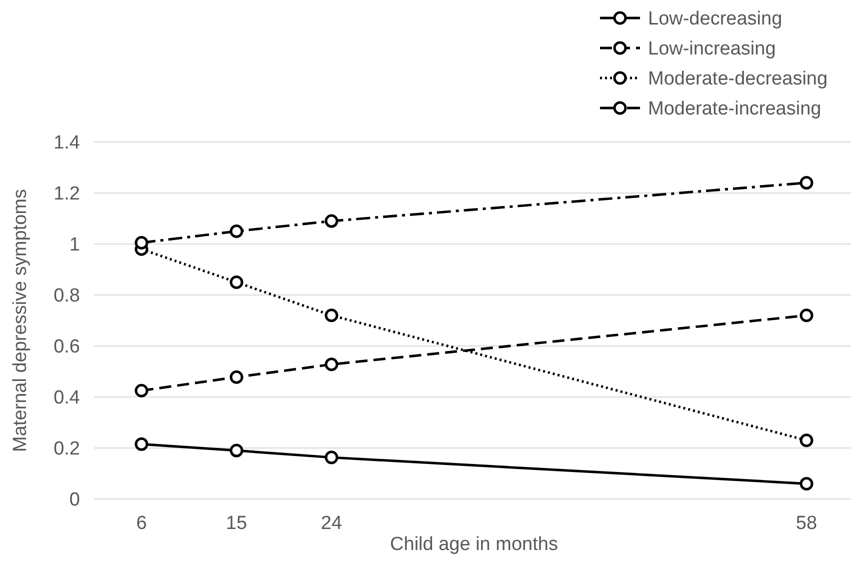 Image resolution: width=851 pixels, height=577 pixels. What do you see at coordinates (67, 449) in the screenshot?
I see `y-tick-label: 0.2` at bounding box center [67, 449].